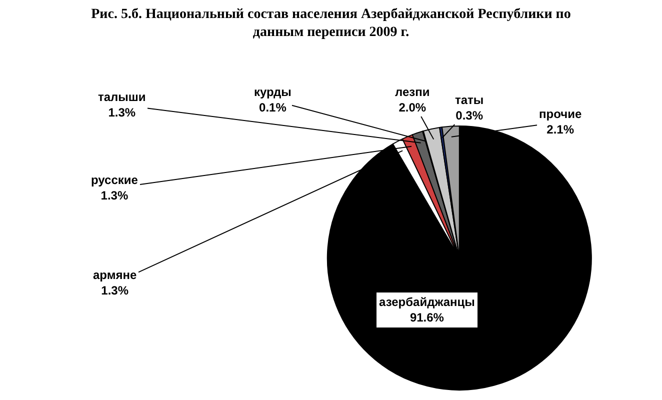 The width and height of the screenshot is (662, 400). Describe the element at coordinates (560, 129) in the screenshot. I see `data-label: 2.1%` at that location.